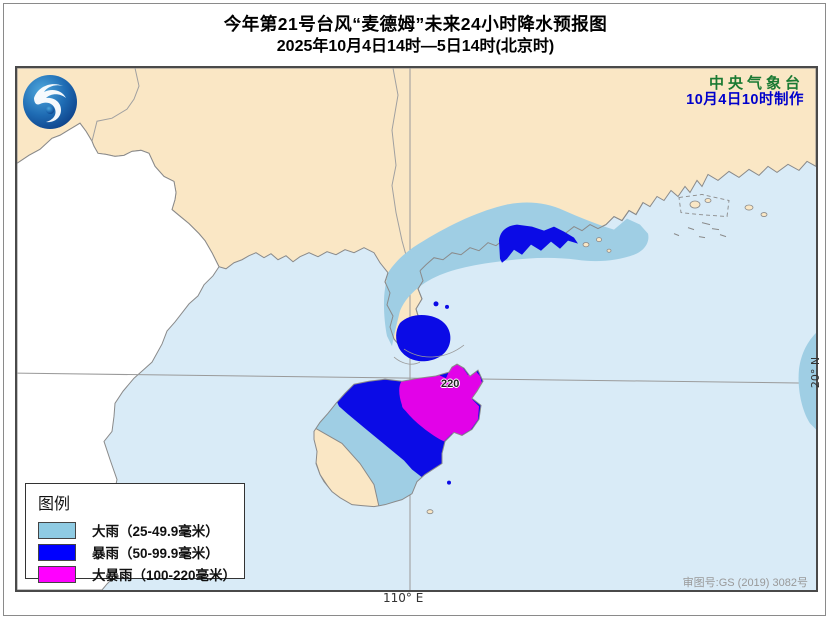 This screenshot has width=831, height=628. Describe the element at coordinates (415, 46) in the screenshot. I see `map-subtitle: 2025年10月4日14时—5日14时(北京时)` at that location.